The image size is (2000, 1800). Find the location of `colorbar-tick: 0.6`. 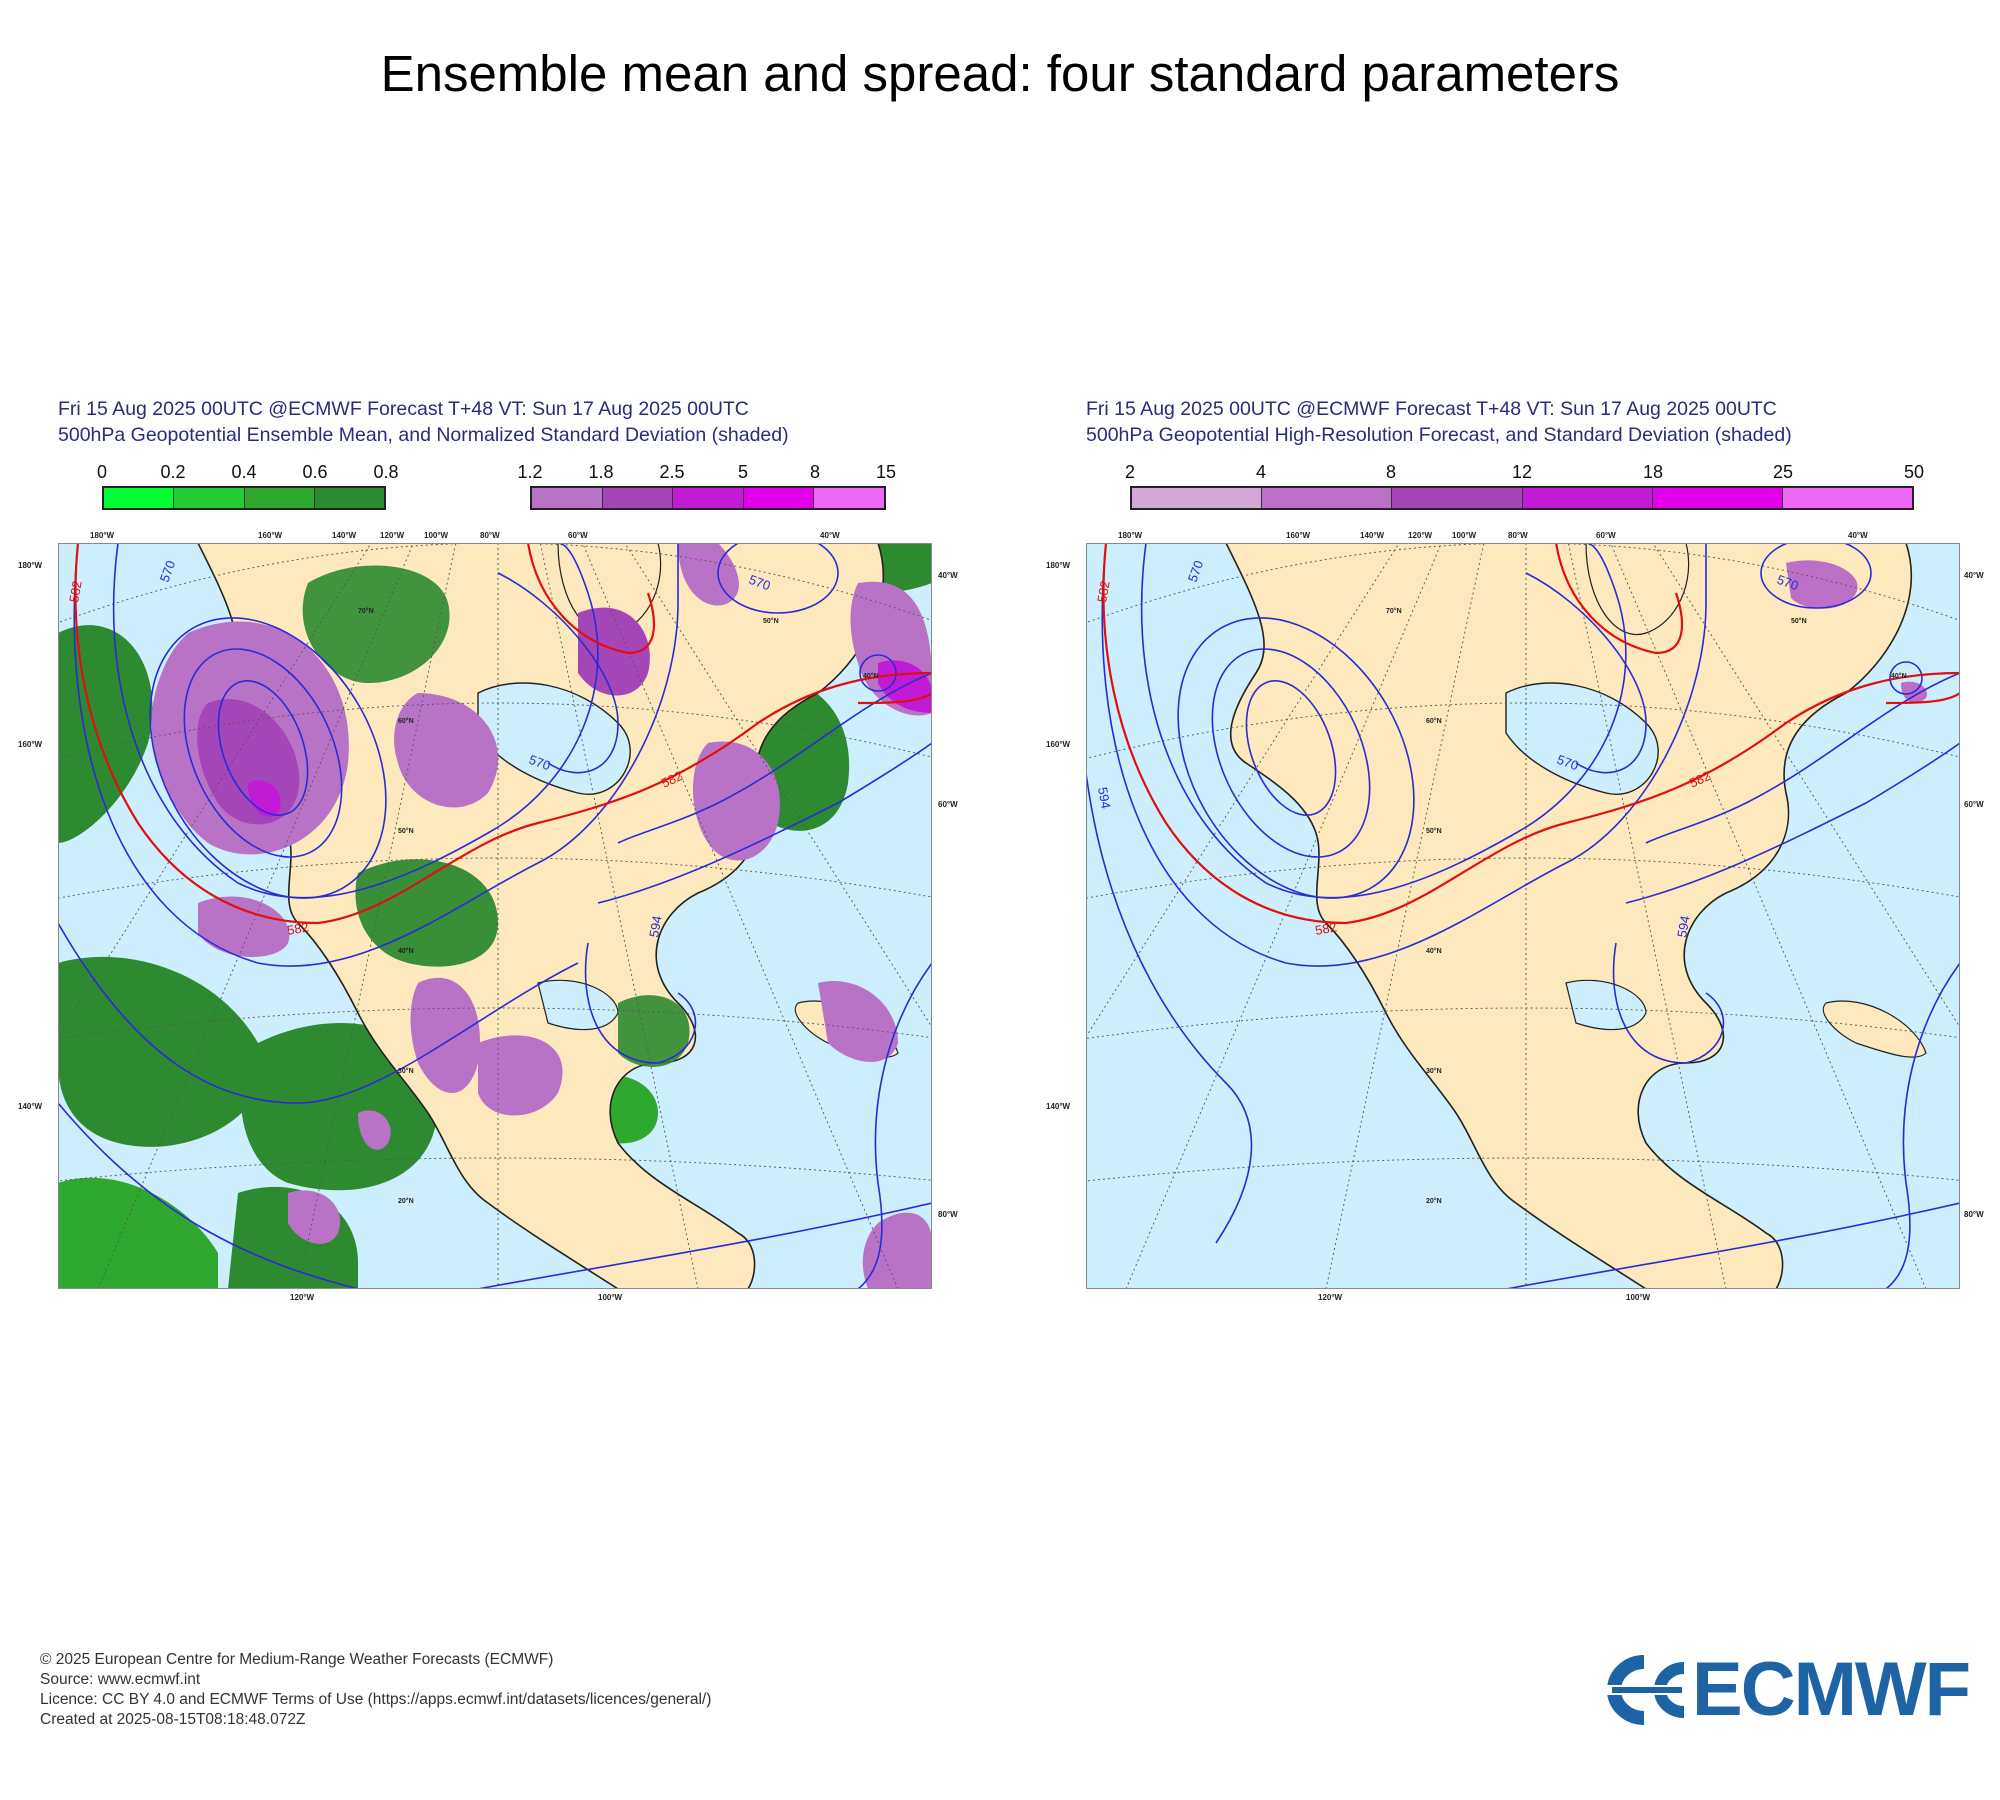

colorbar-tick: 0.6 is located at coordinates (315, 472).